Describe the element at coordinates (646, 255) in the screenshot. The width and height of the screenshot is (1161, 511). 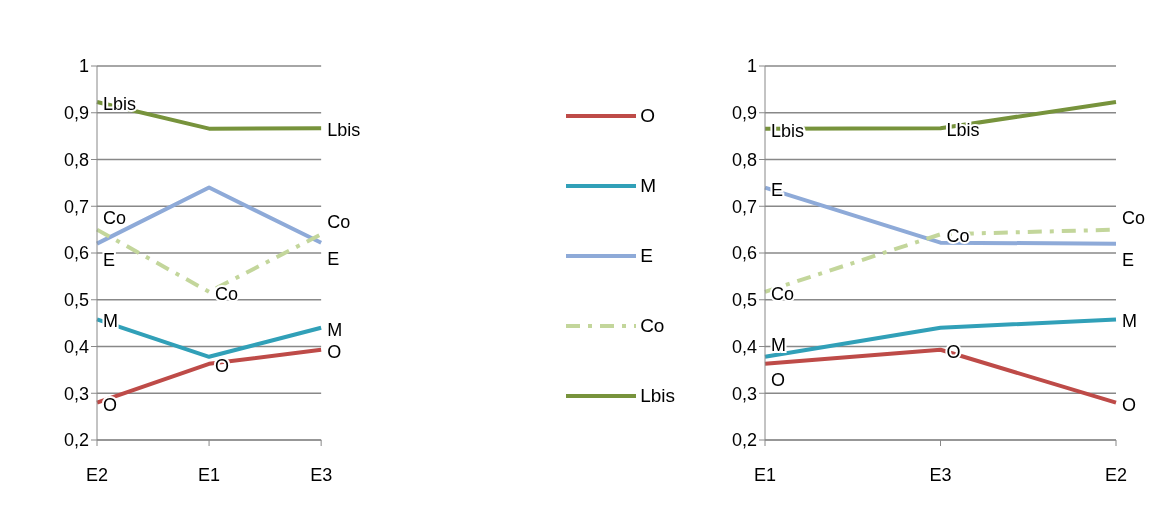
I see `legend-label: E` at that location.